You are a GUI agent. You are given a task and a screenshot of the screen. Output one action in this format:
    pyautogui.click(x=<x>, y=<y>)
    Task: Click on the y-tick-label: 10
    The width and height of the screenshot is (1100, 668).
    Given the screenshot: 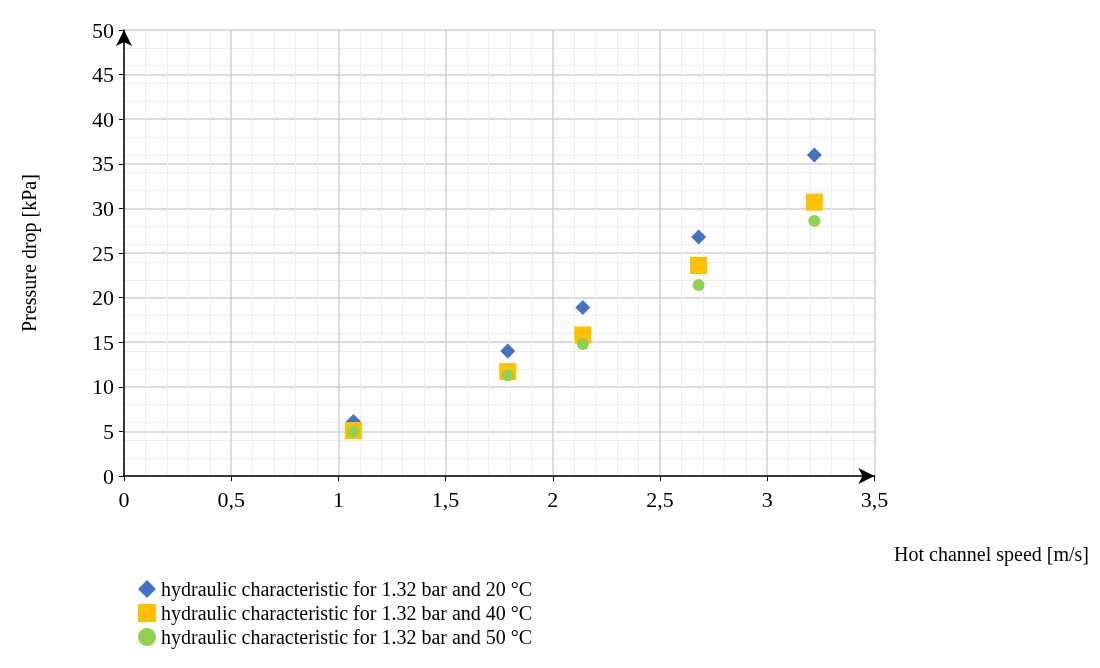 What is the action you would take?
    pyautogui.click(x=103, y=387)
    